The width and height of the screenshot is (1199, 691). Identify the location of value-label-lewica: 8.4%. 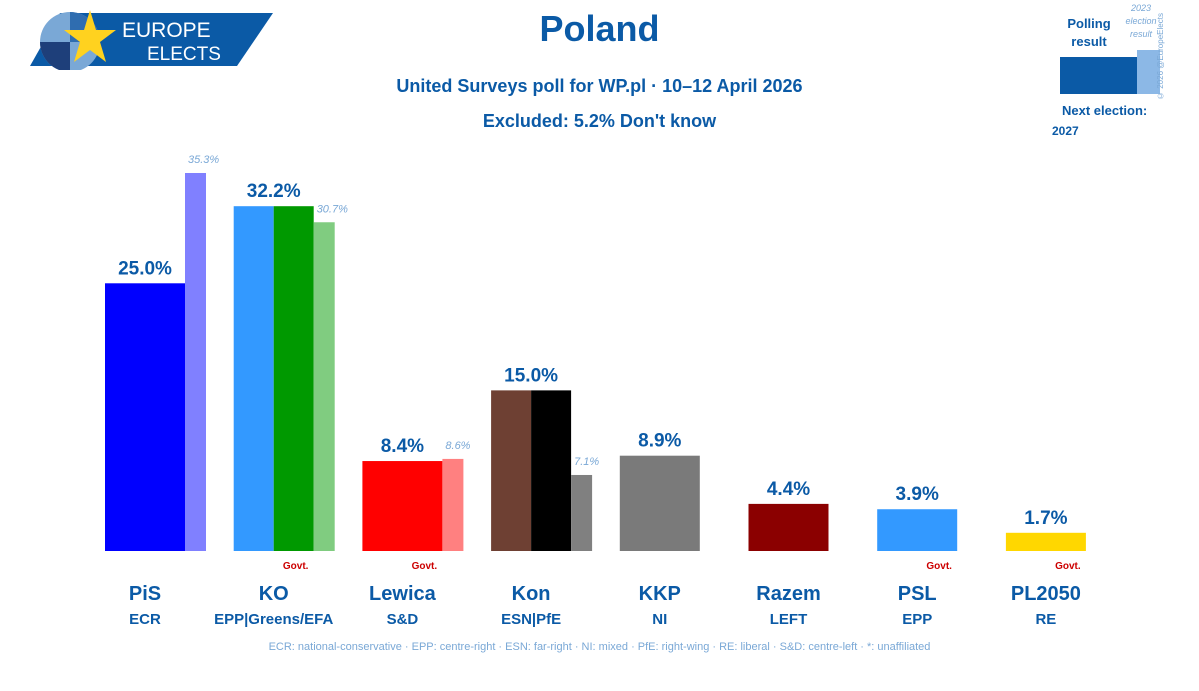
(402, 446).